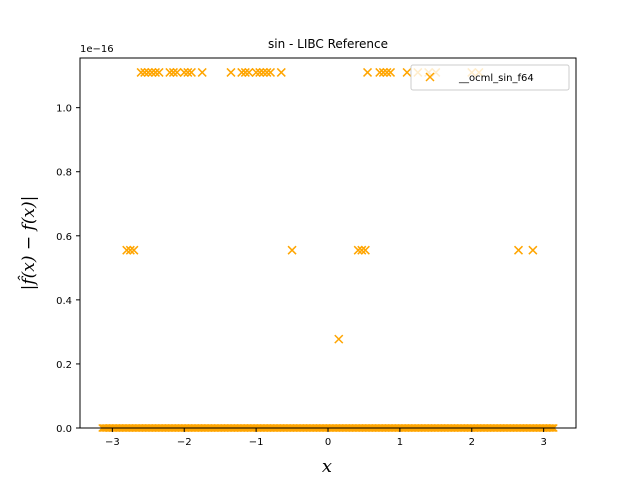 This screenshot has height=480, width=640. Describe the element at coordinates (64, 173) in the screenshot. I see `y-tick-label: 0.8` at that location.